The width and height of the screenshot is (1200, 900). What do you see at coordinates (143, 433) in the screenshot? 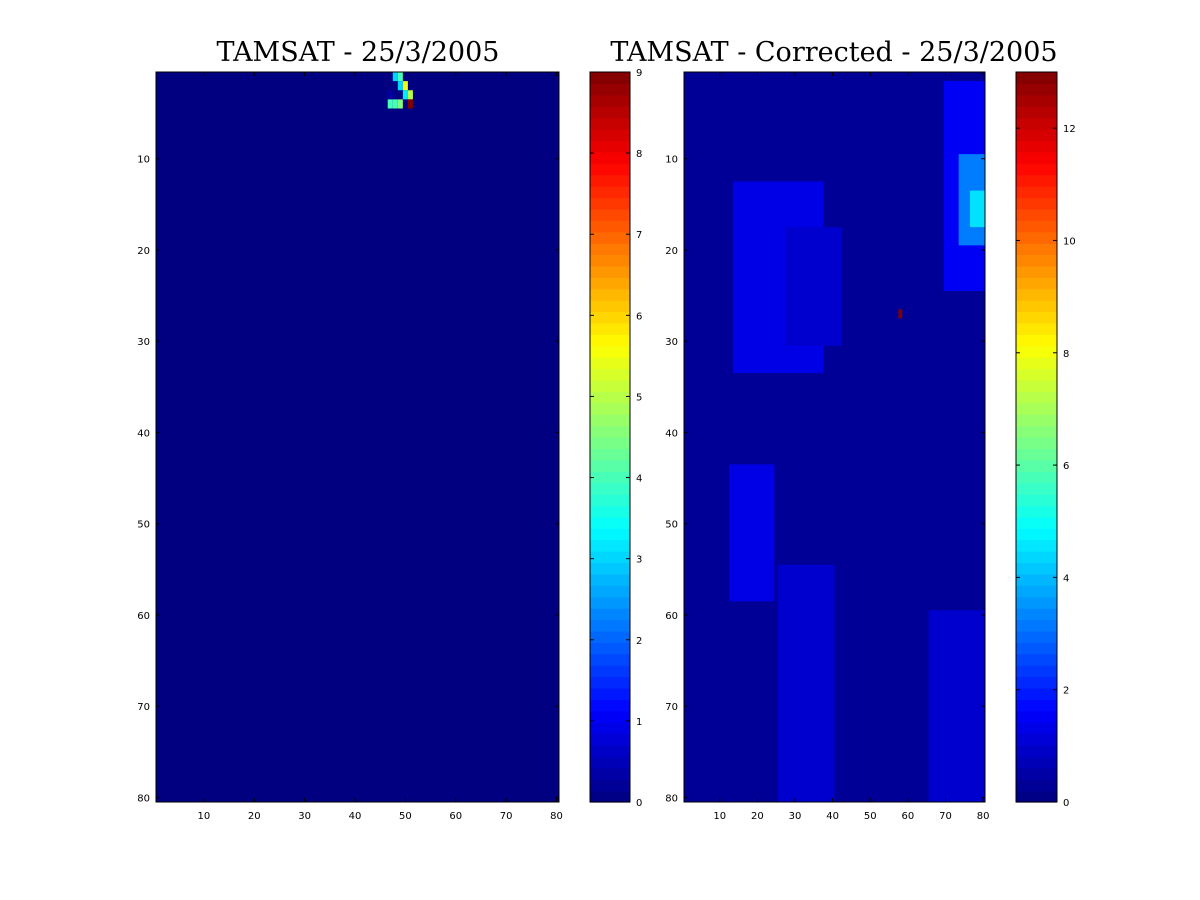
I see `y-tick-label-40: 40` at bounding box center [143, 433].